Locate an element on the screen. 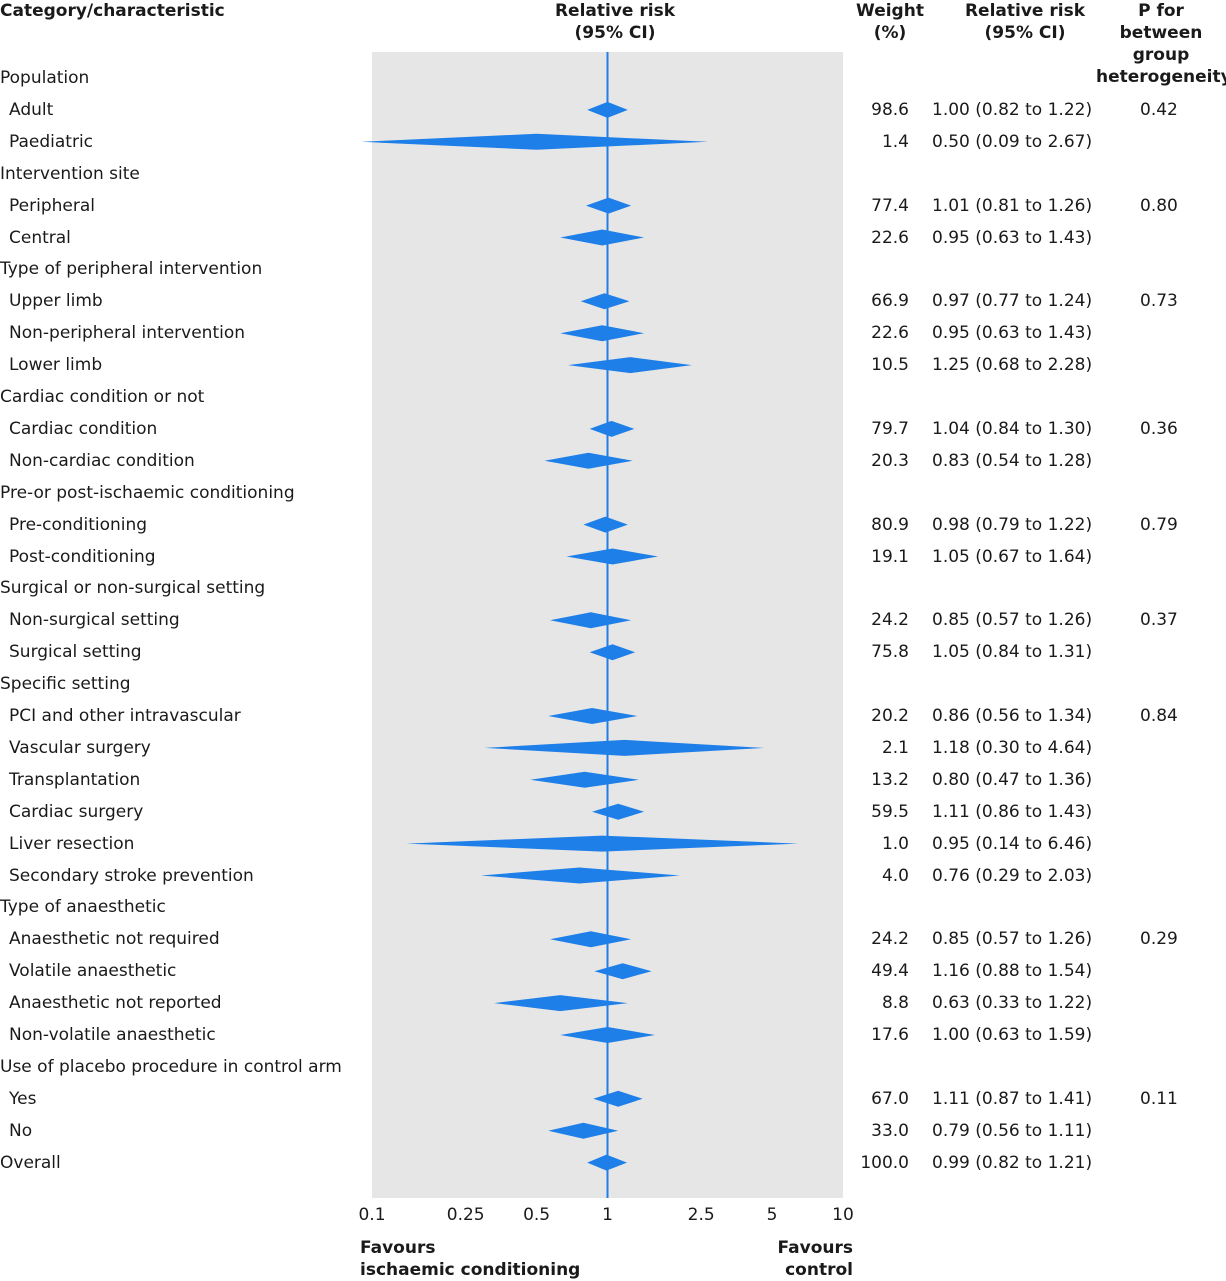 This screenshot has width=1226, height=1281. row-label: Secondary stroke prevention is located at coordinates (131, 875).